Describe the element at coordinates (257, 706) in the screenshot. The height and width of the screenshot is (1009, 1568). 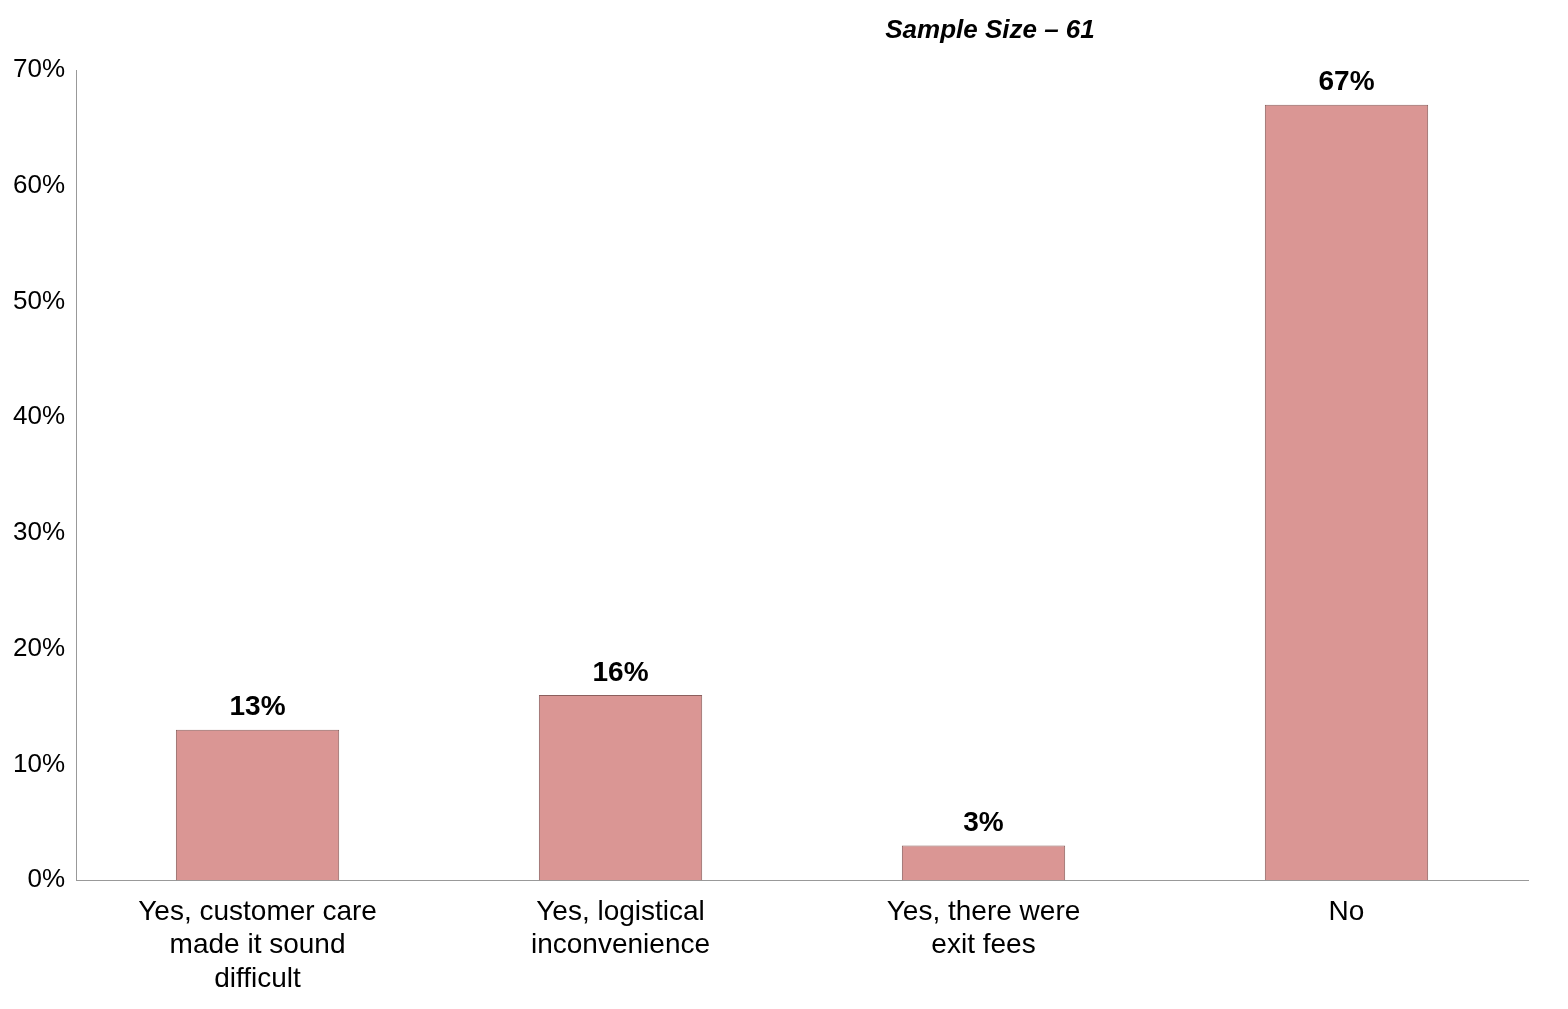
I see `data-label: 13%` at that location.